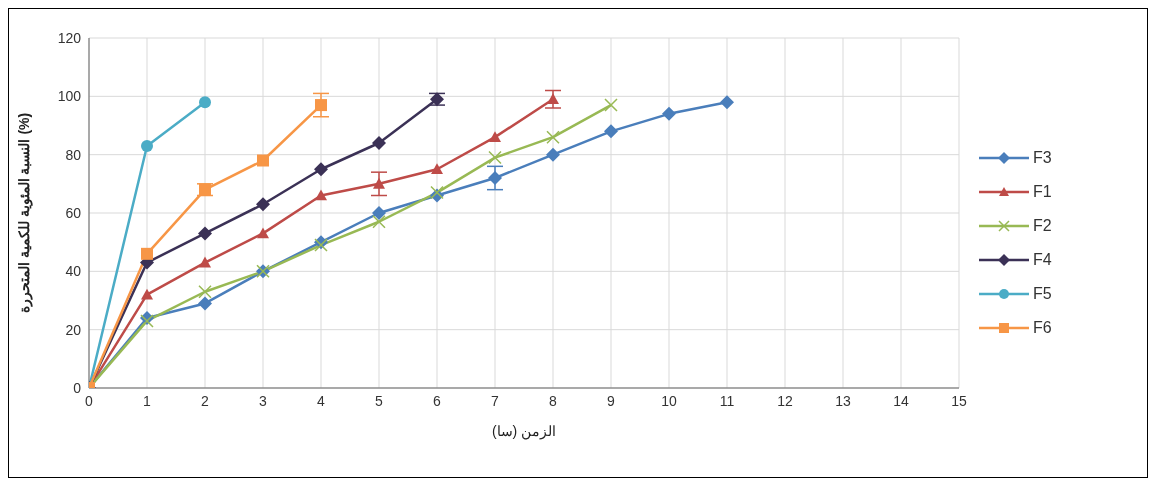  What do you see at coordinates (959, 400) in the screenshot?
I see `x-tick-label: 15` at bounding box center [959, 400].